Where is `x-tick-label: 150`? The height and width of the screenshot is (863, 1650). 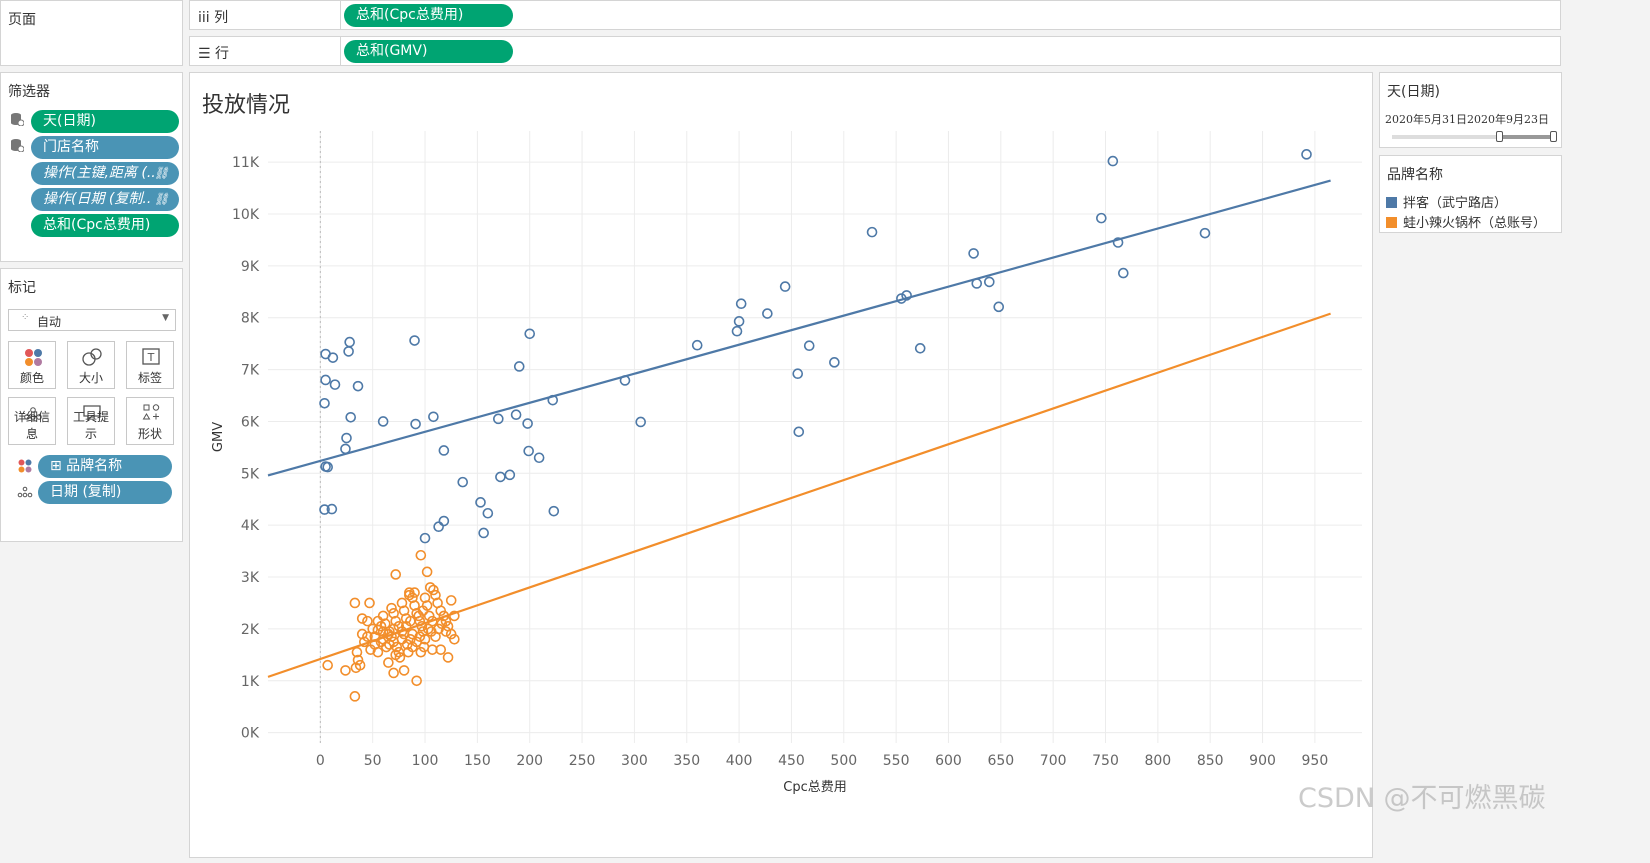 x-tick-label: 150 is located at coordinates (477, 761).